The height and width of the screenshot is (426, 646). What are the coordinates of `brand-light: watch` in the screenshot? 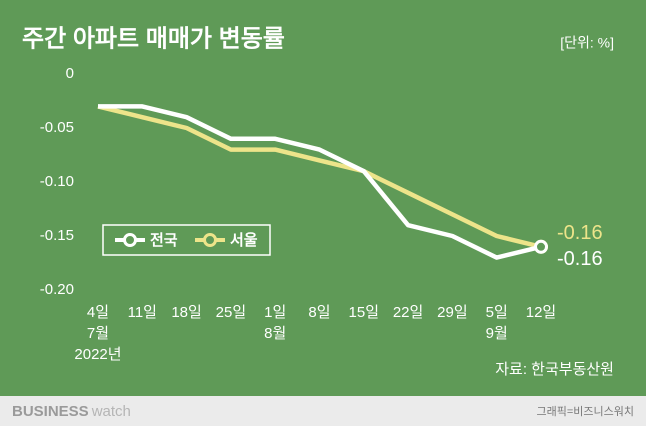 It's located at (111, 411).